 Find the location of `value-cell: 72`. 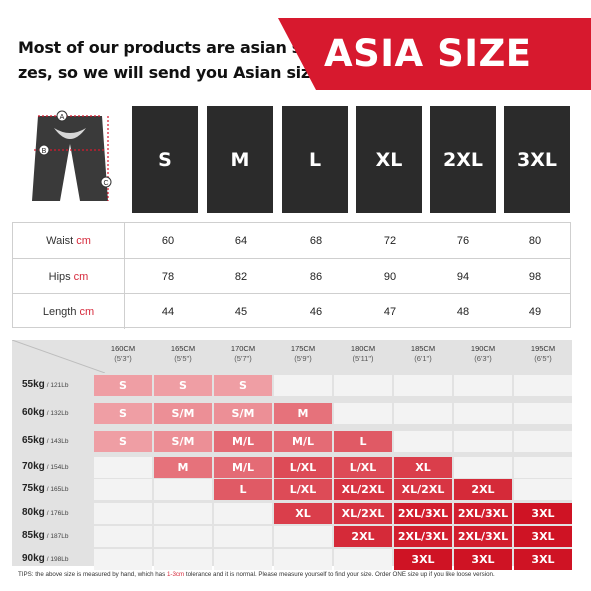

value-cell: 72 is located at coordinates (390, 240).